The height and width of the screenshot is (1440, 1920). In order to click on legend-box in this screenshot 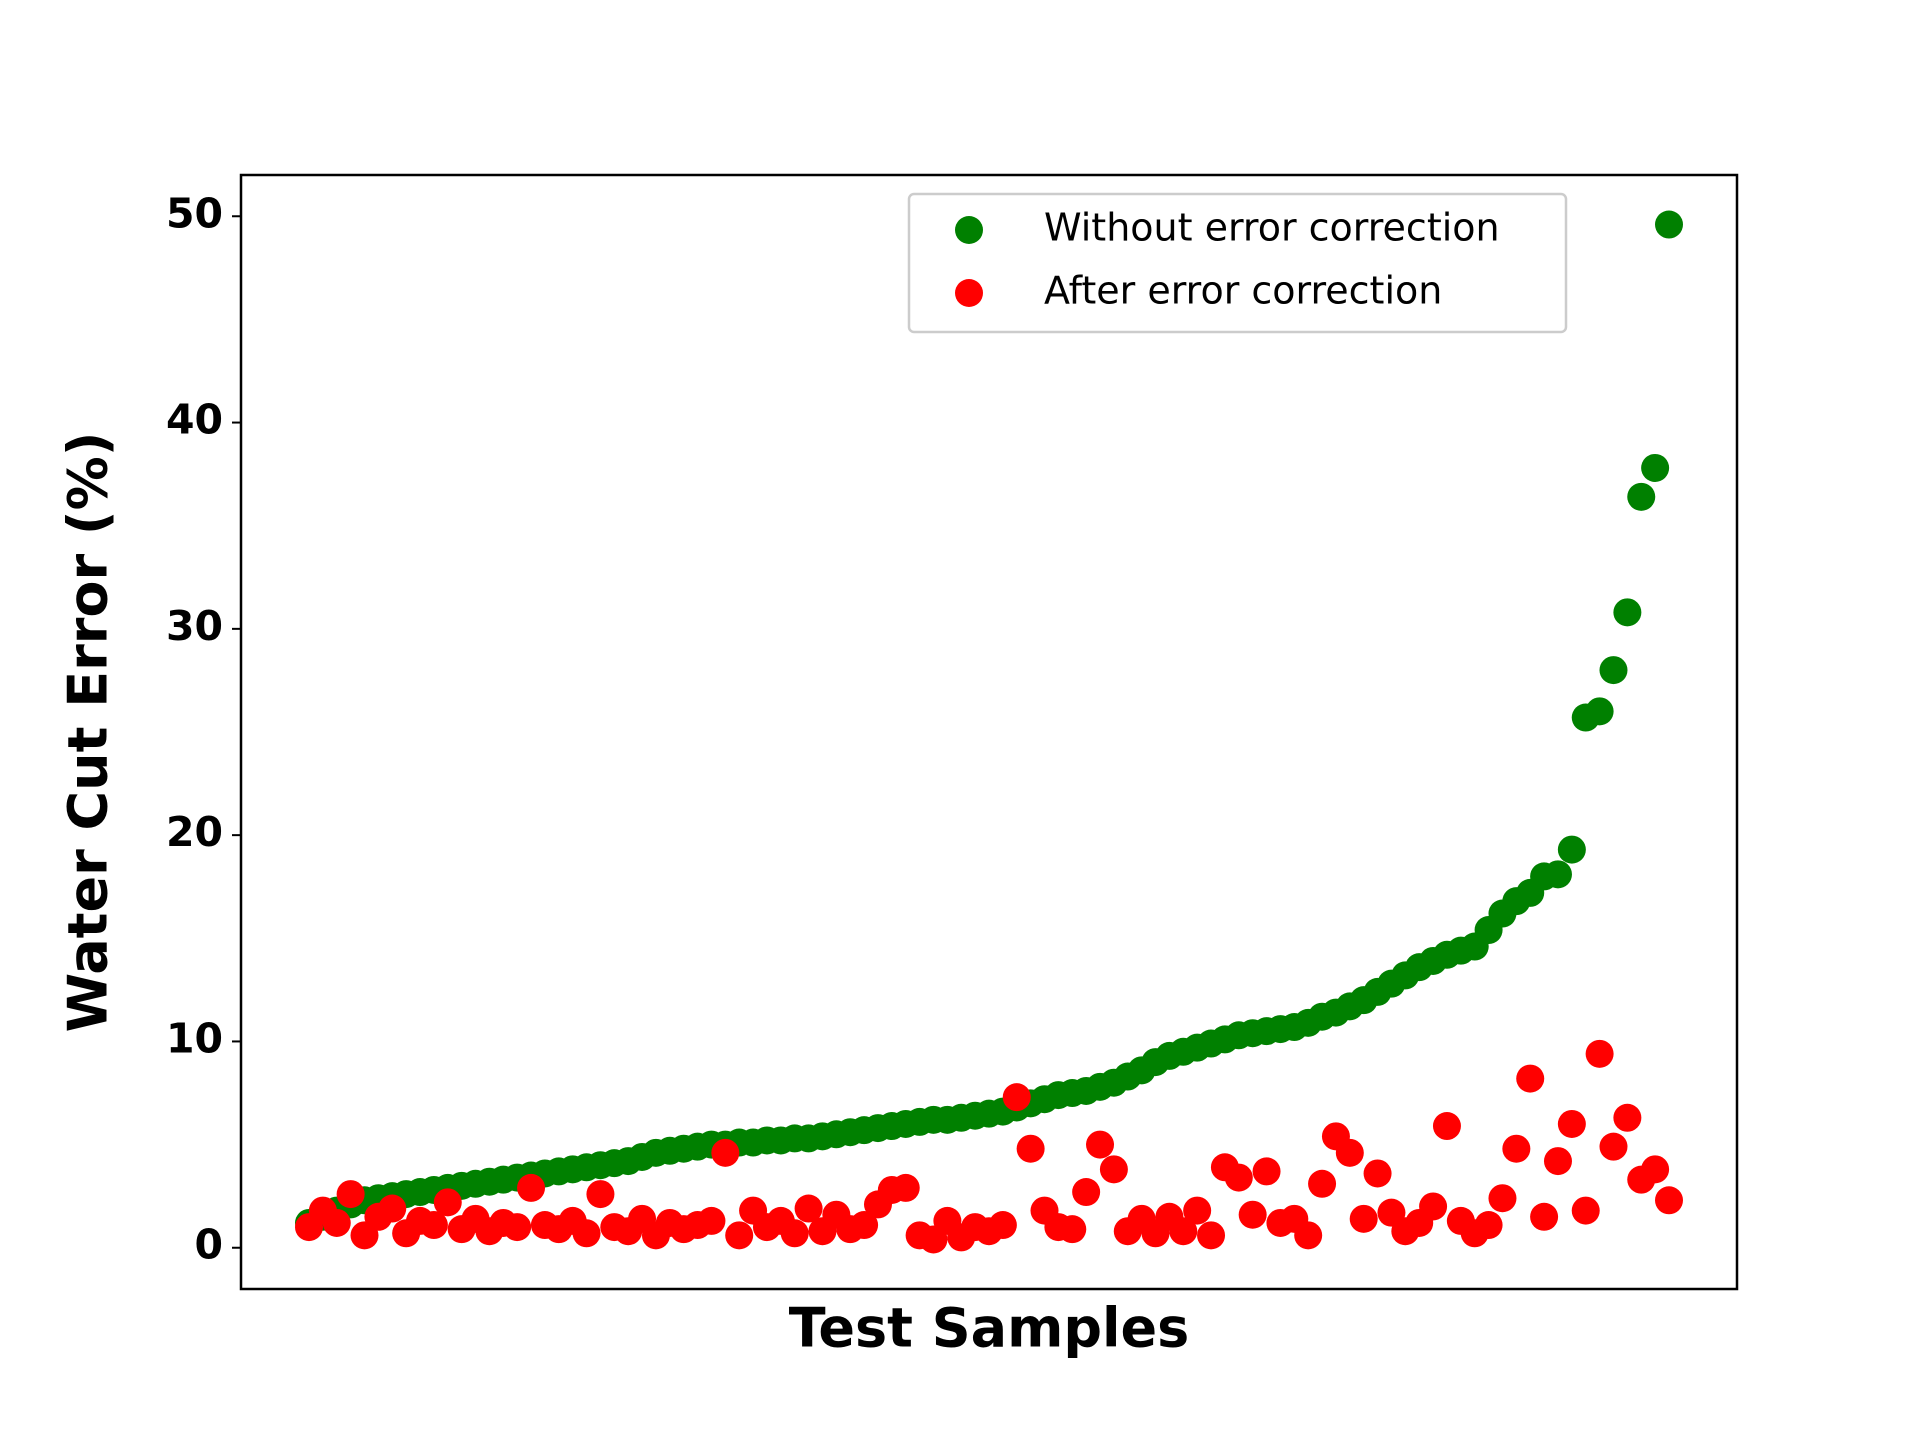, I will do `click(1237, 263)`.